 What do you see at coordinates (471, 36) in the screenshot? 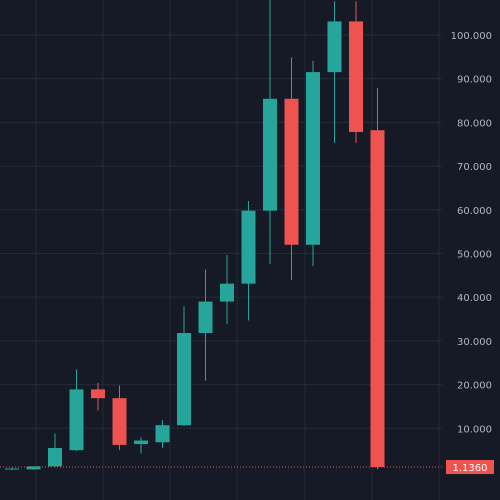
I see `y-tick-label: 100.000` at bounding box center [471, 36].